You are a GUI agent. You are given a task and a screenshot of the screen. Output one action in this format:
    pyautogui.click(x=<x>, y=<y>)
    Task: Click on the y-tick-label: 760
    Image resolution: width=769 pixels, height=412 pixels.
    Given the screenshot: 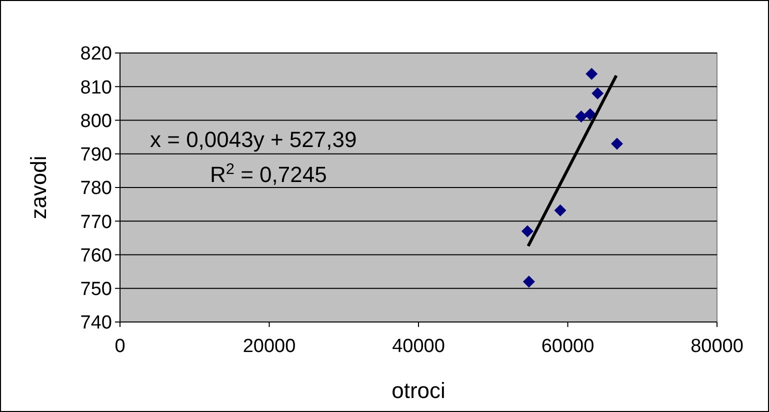 What is the action you would take?
    pyautogui.click(x=96, y=255)
    